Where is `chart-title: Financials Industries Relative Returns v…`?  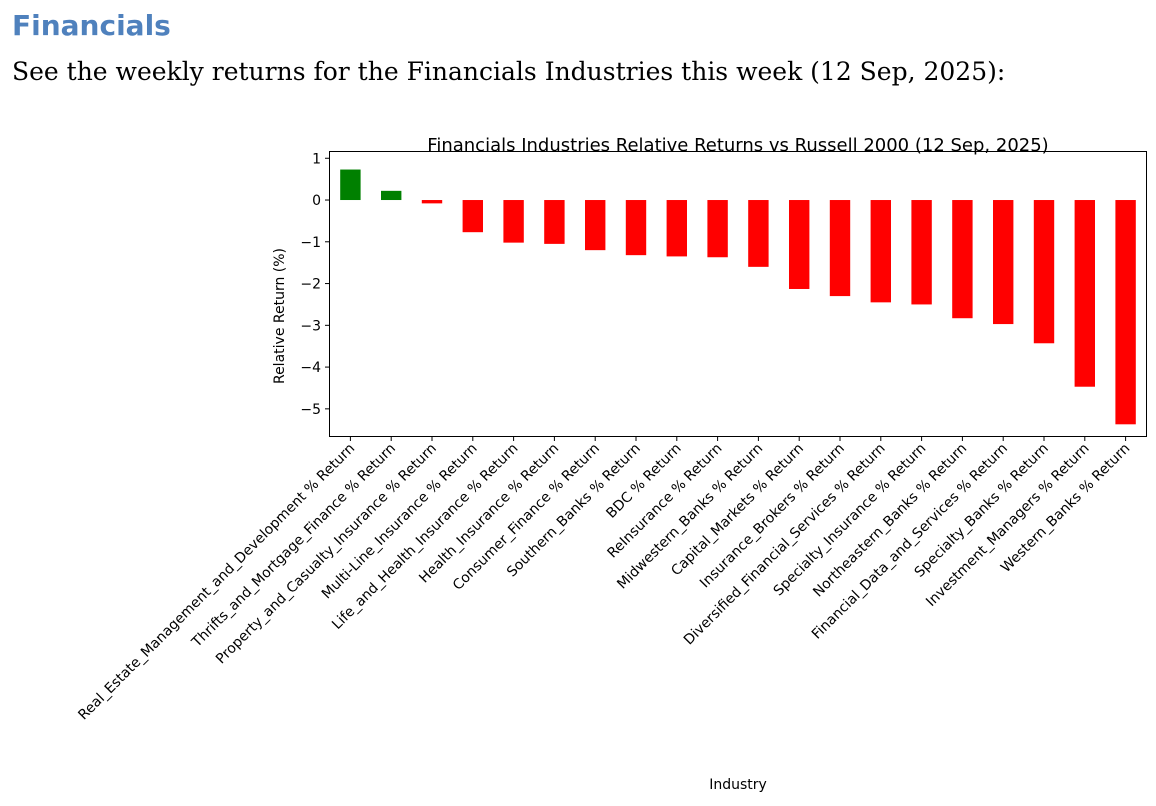 chart-title: Financials Industries Relative Returns v… is located at coordinates (737, 145).